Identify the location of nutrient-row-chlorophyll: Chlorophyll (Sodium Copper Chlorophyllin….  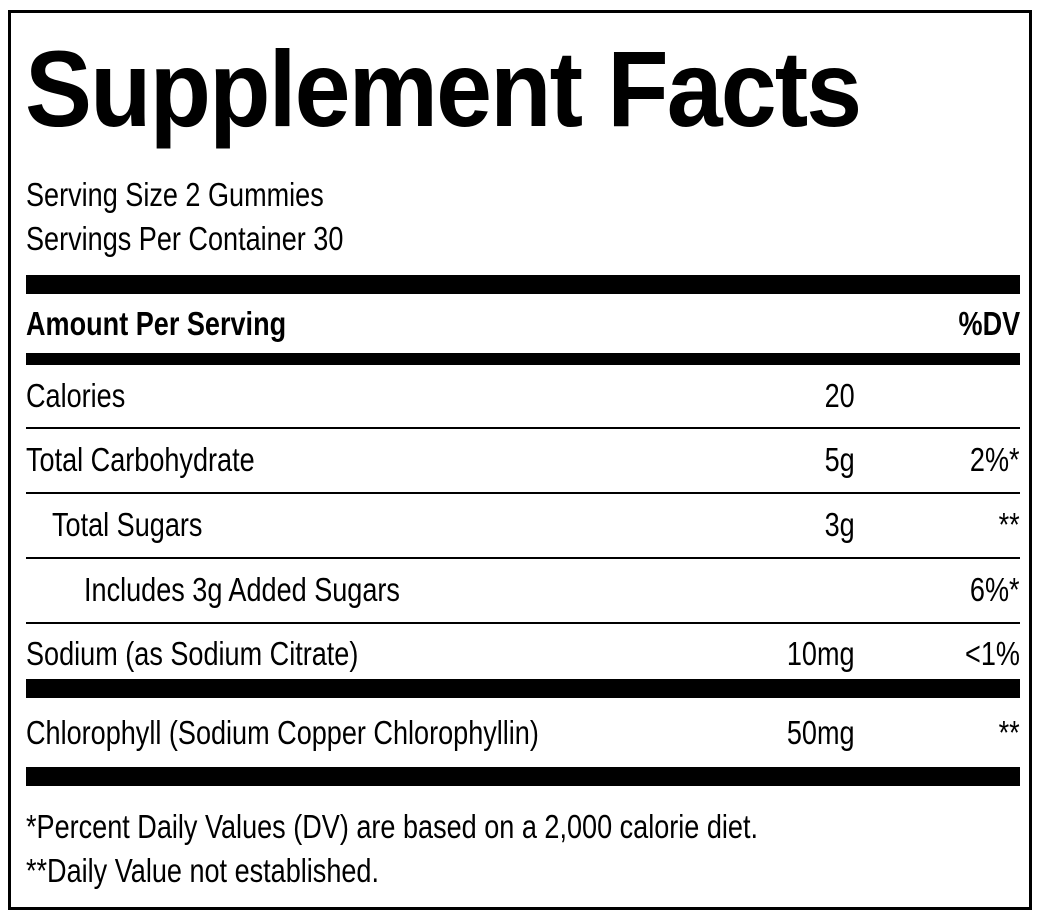
(523, 733).